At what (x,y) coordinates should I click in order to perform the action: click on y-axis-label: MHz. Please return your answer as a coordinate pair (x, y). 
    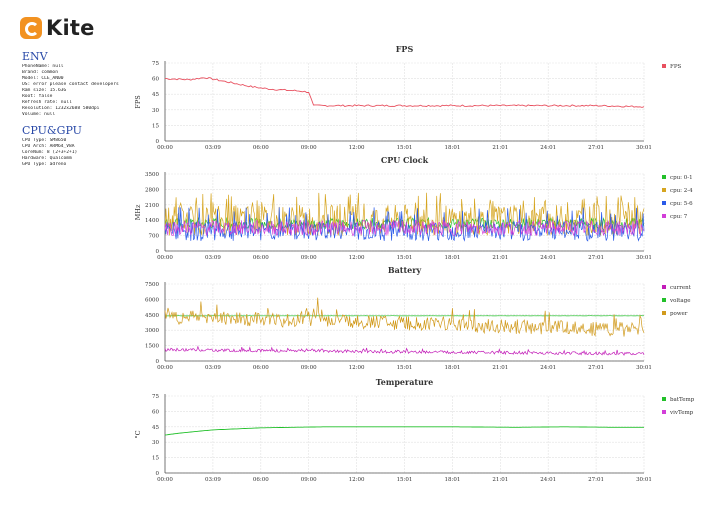
    Looking at the image, I should click on (138, 212).